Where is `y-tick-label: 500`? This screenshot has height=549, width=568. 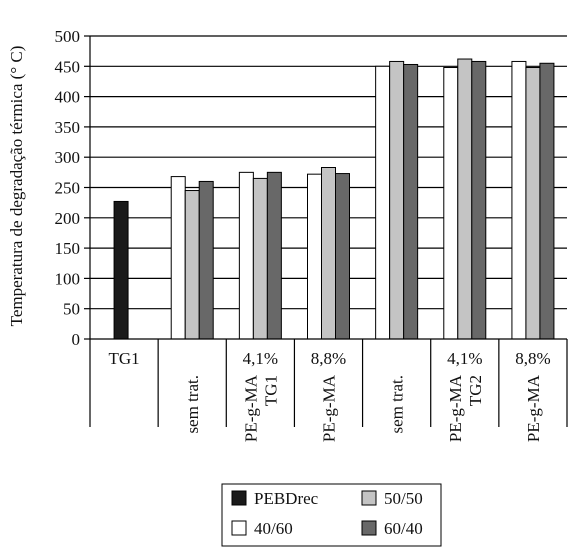
y-tick-label: 500 is located at coordinates (68, 36).